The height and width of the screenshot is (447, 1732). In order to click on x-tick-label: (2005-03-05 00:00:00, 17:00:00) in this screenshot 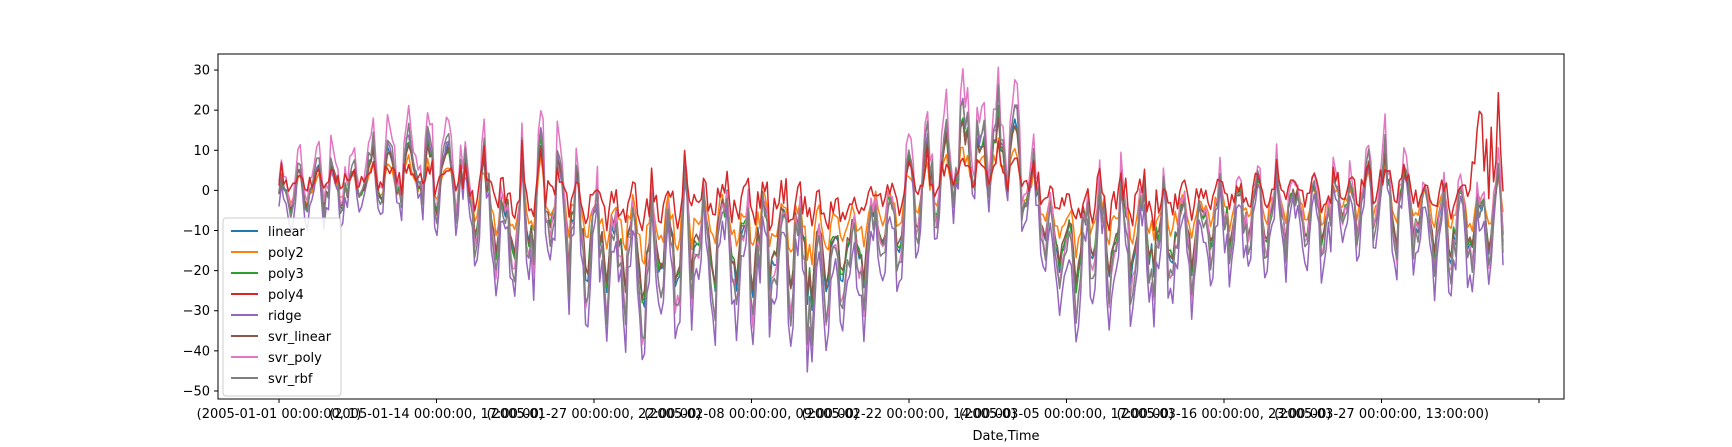, I will do `click(1066, 414)`.